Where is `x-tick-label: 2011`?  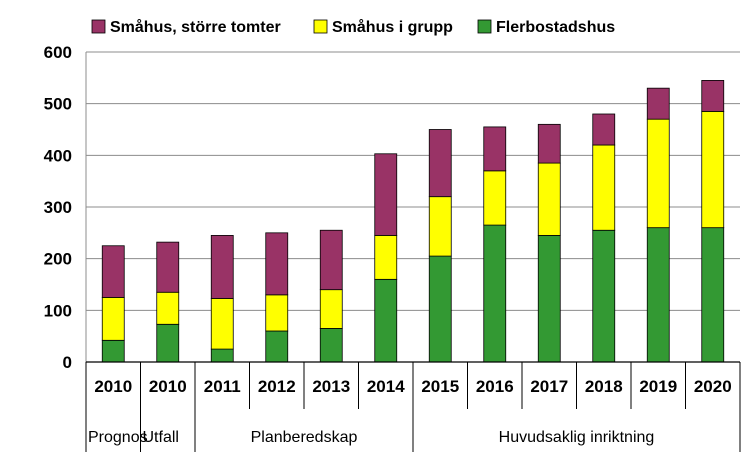 x-tick-label: 2011 is located at coordinates (222, 386).